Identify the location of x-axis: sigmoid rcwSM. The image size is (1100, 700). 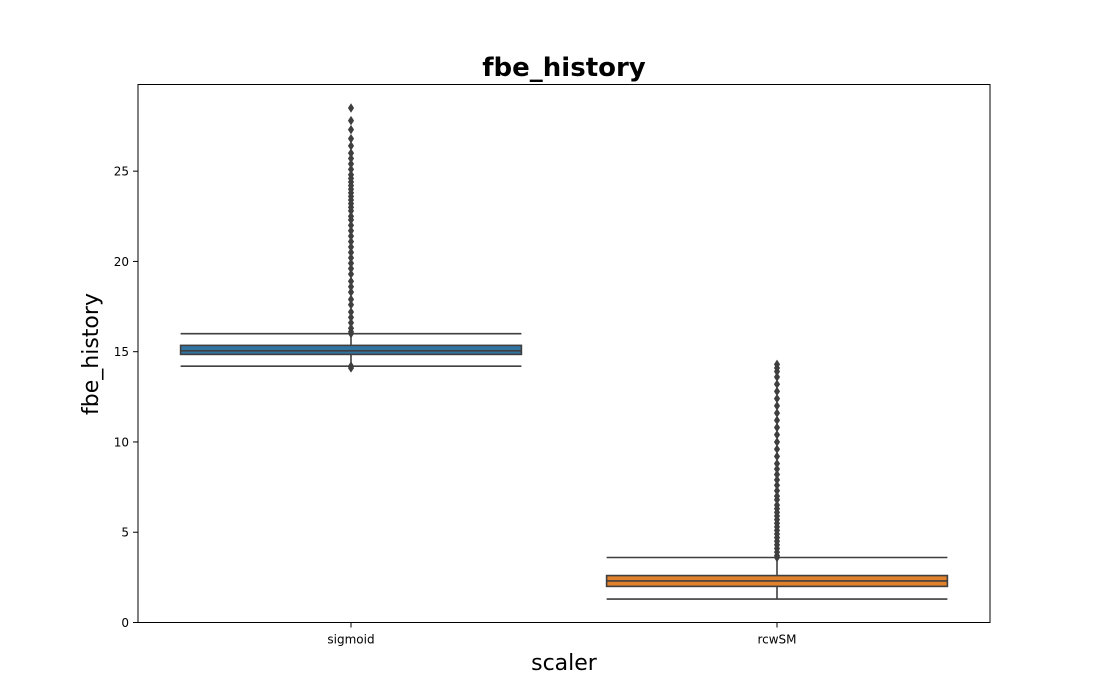
(562, 634).